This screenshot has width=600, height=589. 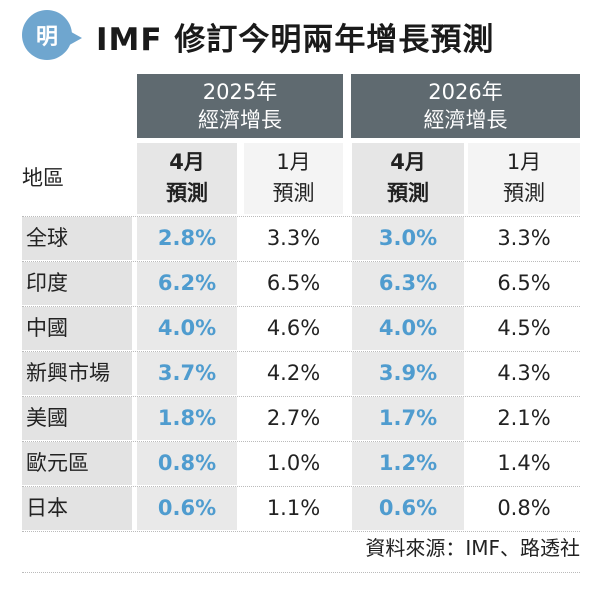 I want to click on value-2025-jan: 4.2%, so click(x=293, y=373).